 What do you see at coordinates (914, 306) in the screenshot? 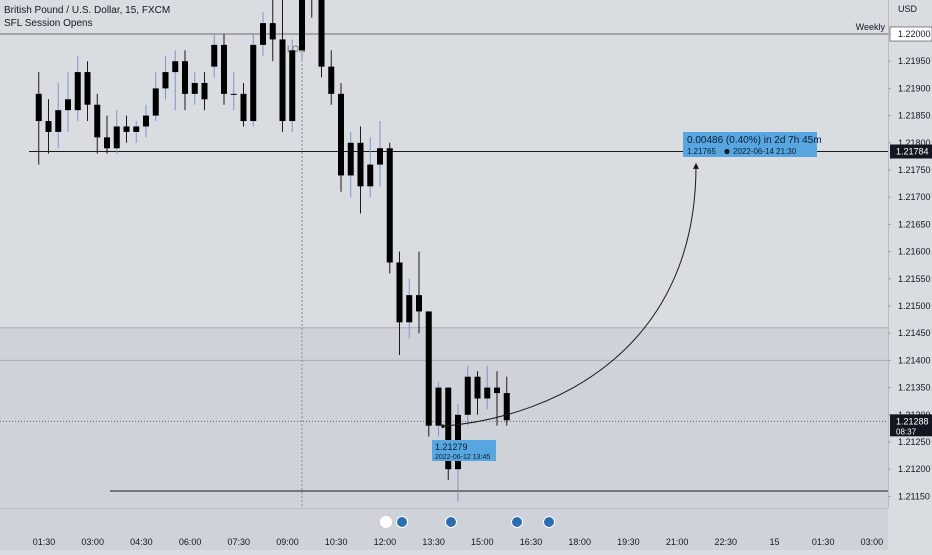
I see `price-label: 1.21500` at bounding box center [914, 306].